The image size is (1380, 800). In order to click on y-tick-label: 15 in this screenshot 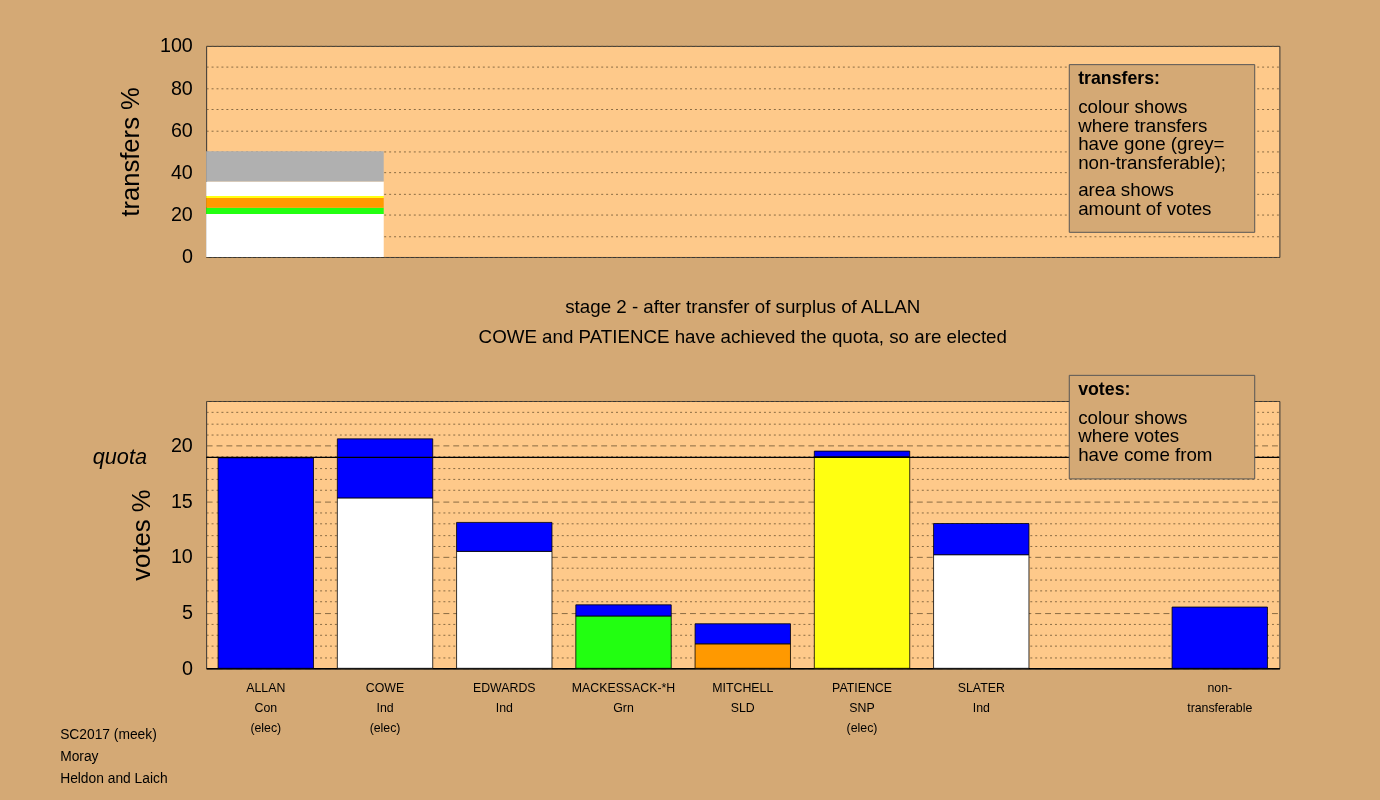, I will do `click(181, 500)`.